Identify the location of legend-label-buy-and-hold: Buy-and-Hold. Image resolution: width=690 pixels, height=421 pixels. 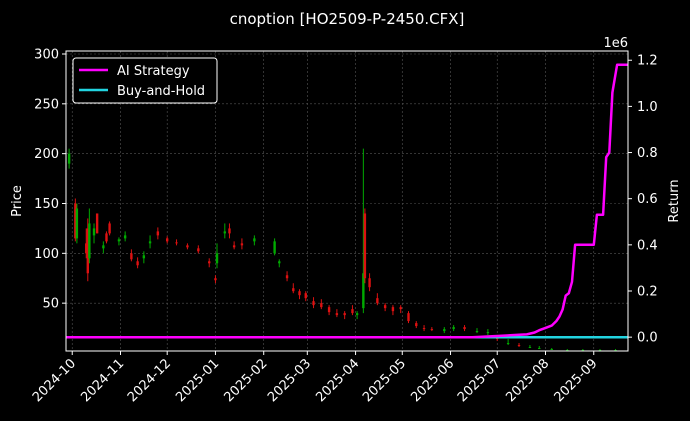
(161, 91).